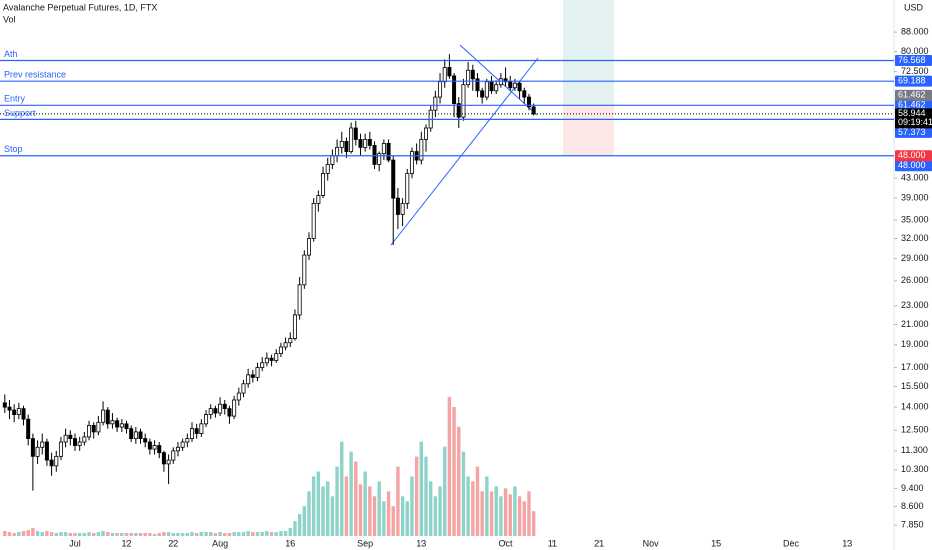  Describe the element at coordinates (588, 78) in the screenshot. I see `background-layer` at that location.